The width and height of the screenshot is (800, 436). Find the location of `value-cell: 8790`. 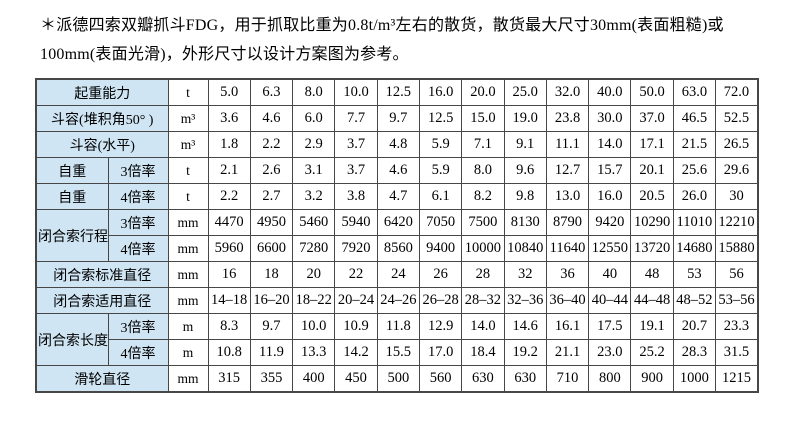

value-cell: 8790 is located at coordinates (567, 222).